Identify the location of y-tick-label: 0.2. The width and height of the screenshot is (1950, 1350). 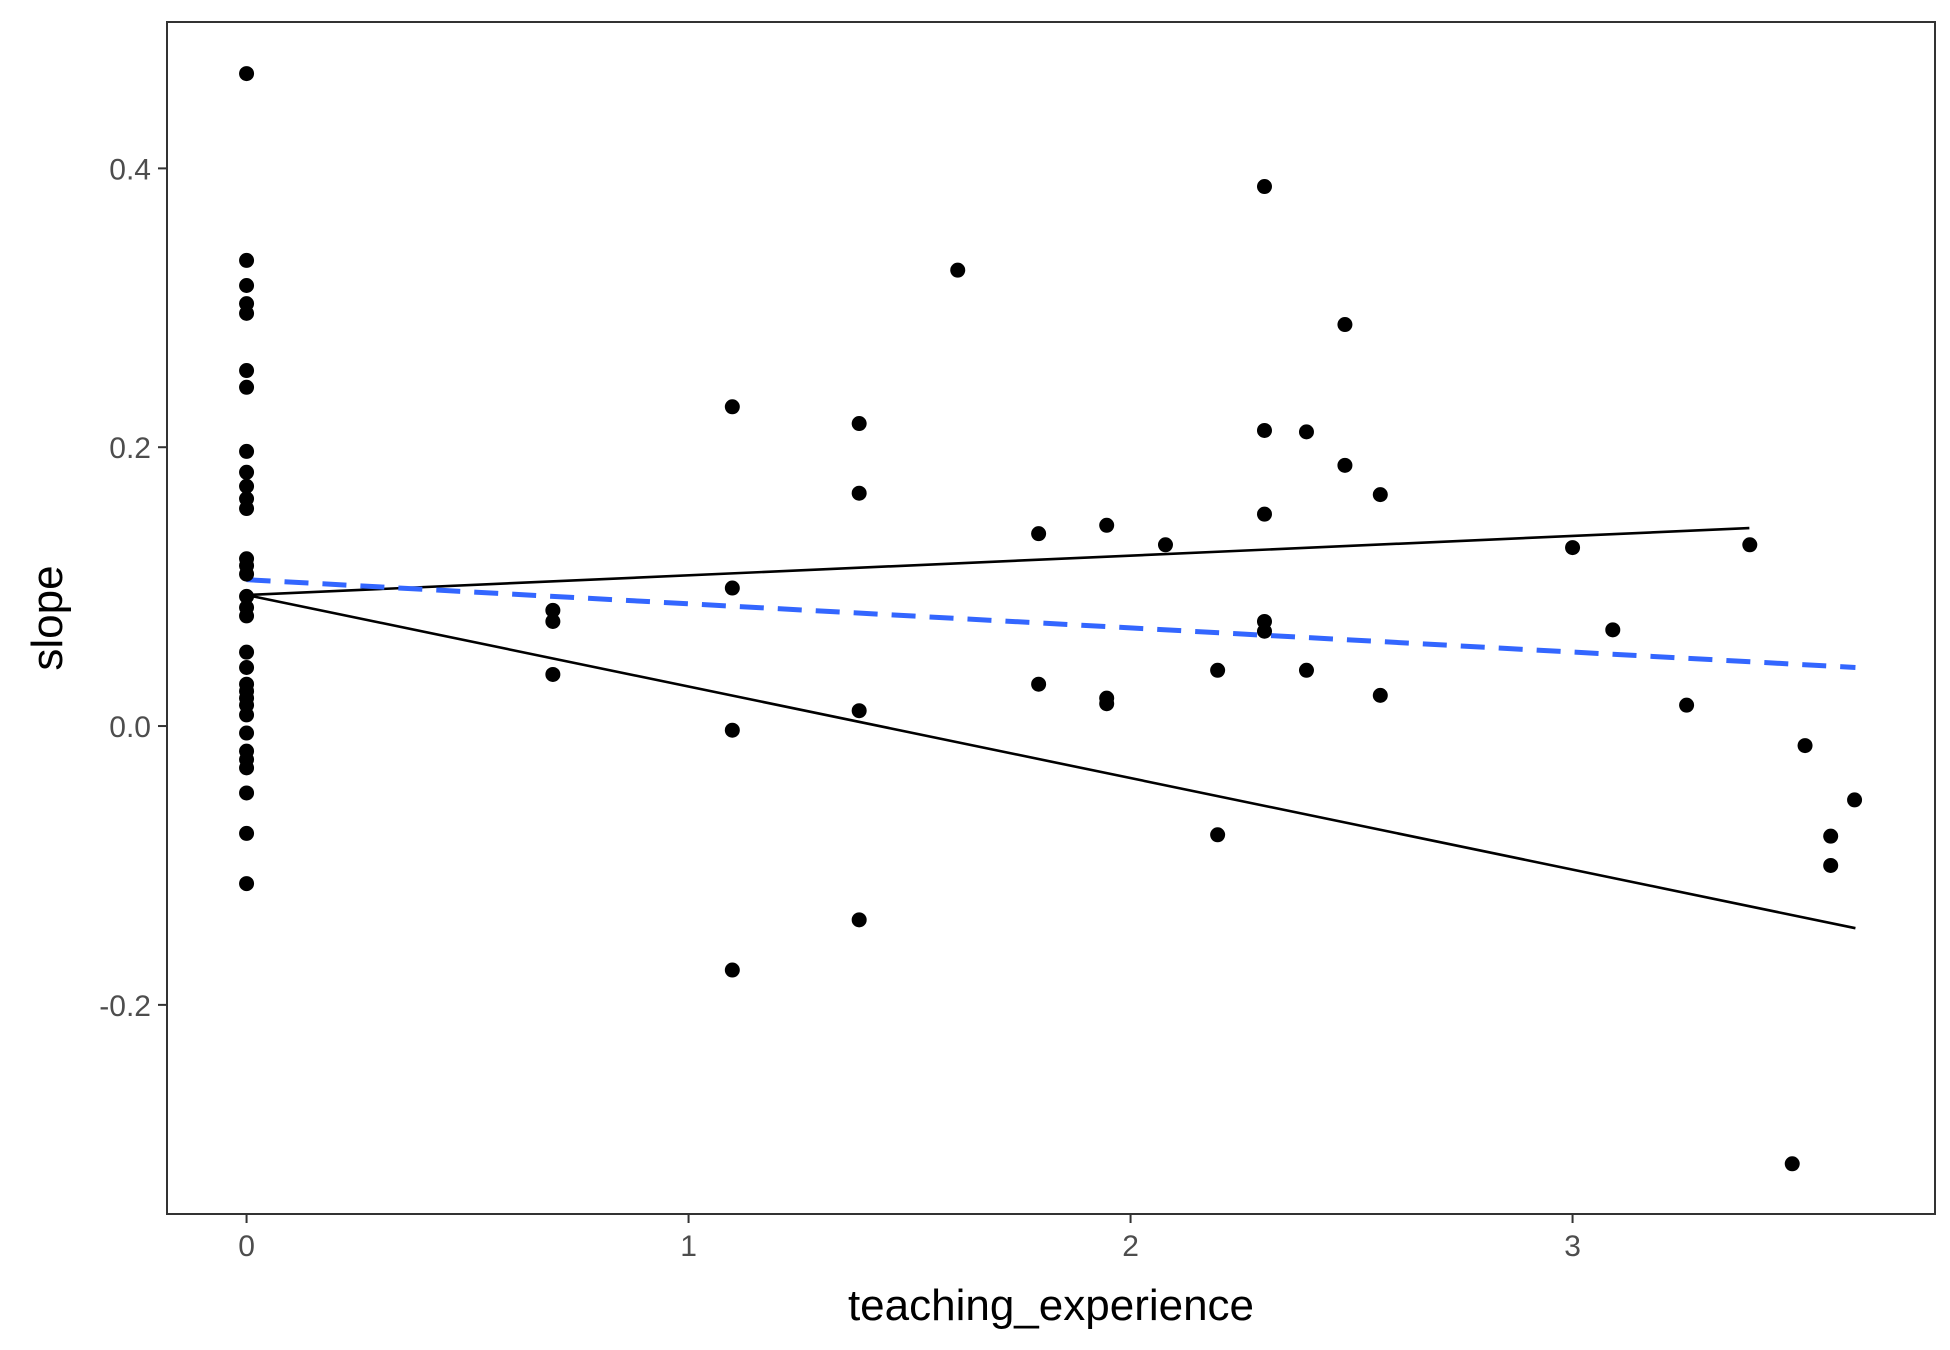
(130, 448).